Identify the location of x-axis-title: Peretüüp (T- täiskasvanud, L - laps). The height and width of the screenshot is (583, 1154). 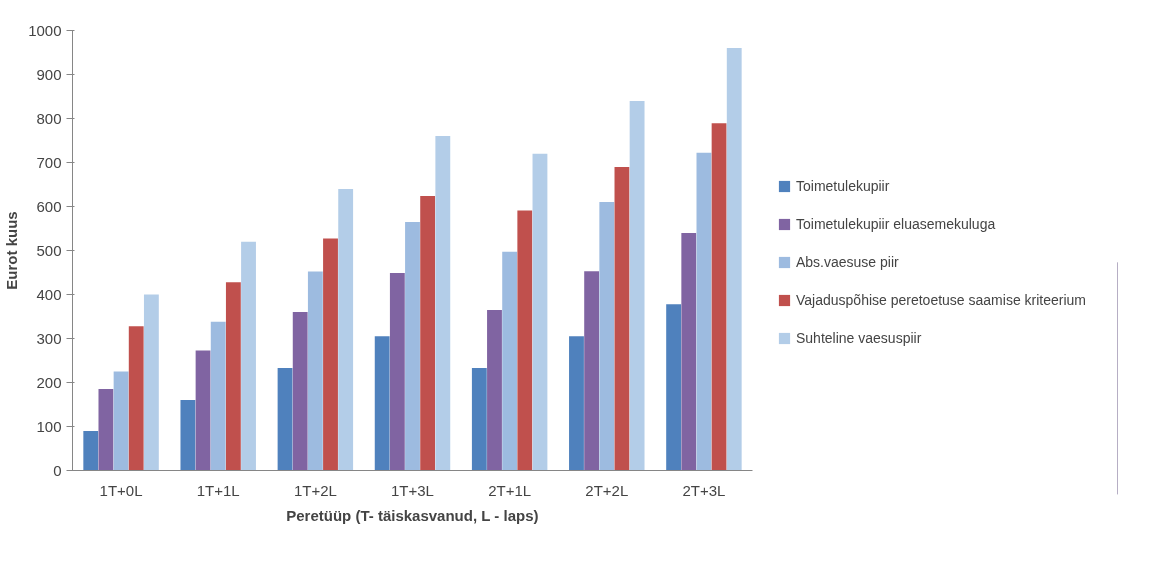
(412, 515).